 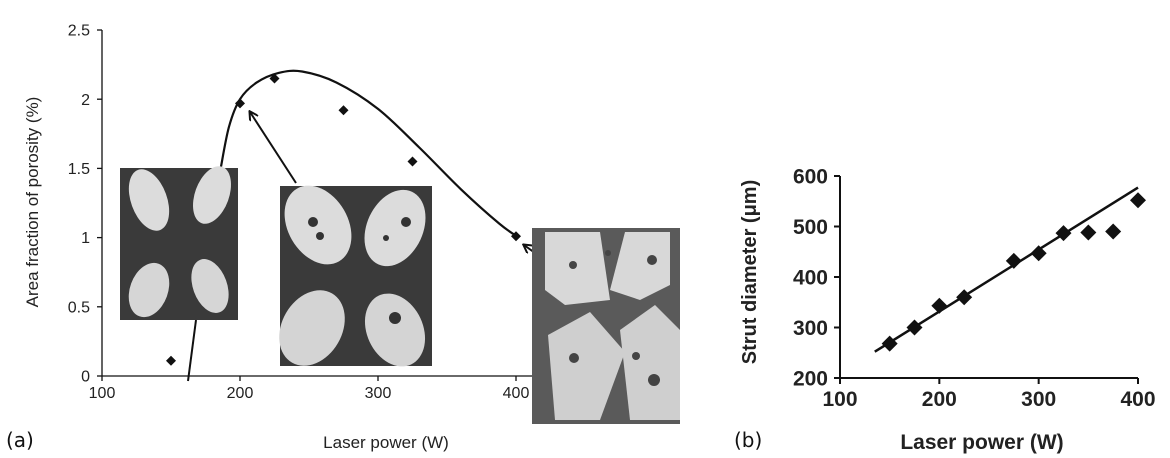 I want to click on panel-b-y-tick-label: 600, so click(x=810, y=176).